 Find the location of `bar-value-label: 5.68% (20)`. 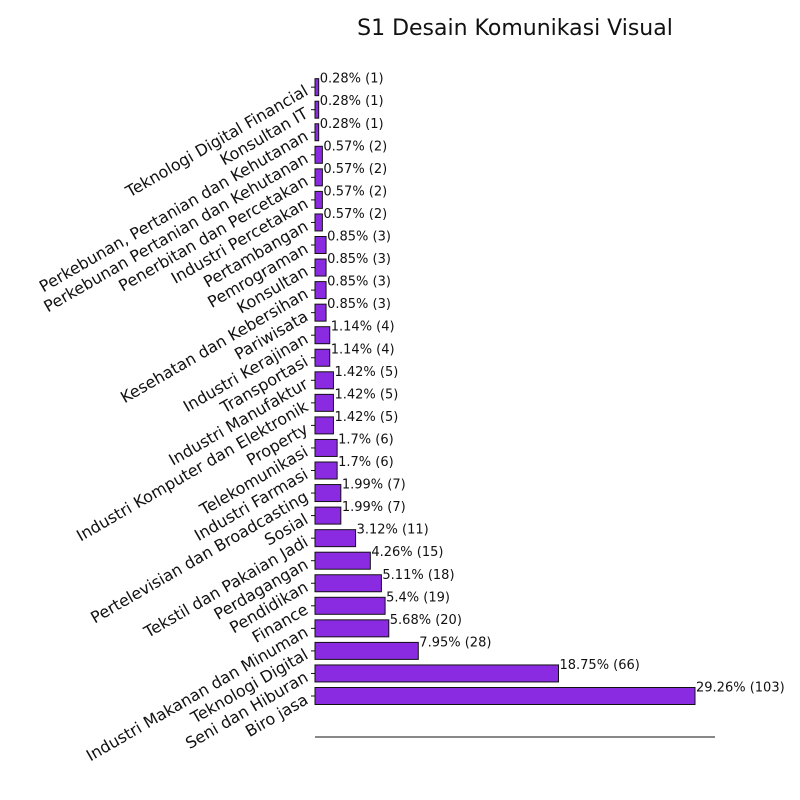

bar-value-label: 5.68% (20) is located at coordinates (426, 620).